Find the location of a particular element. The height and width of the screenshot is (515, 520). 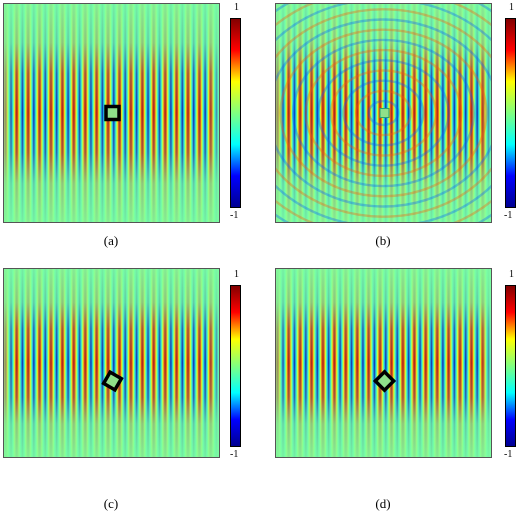

colorbar-min-label-b: -1 is located at coordinates (508, 215).